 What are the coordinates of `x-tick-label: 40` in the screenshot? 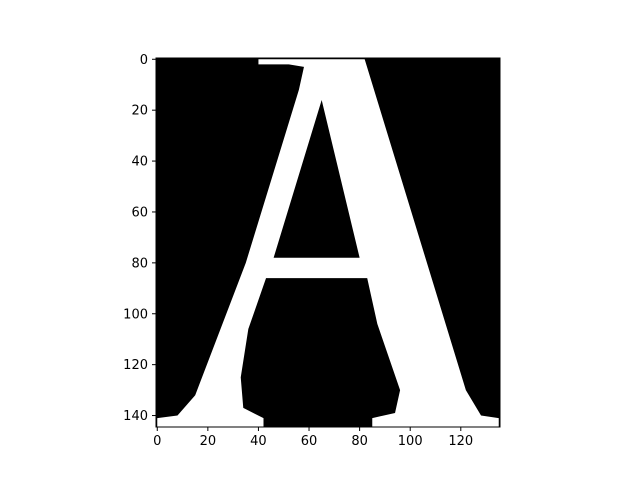 It's located at (258, 441).